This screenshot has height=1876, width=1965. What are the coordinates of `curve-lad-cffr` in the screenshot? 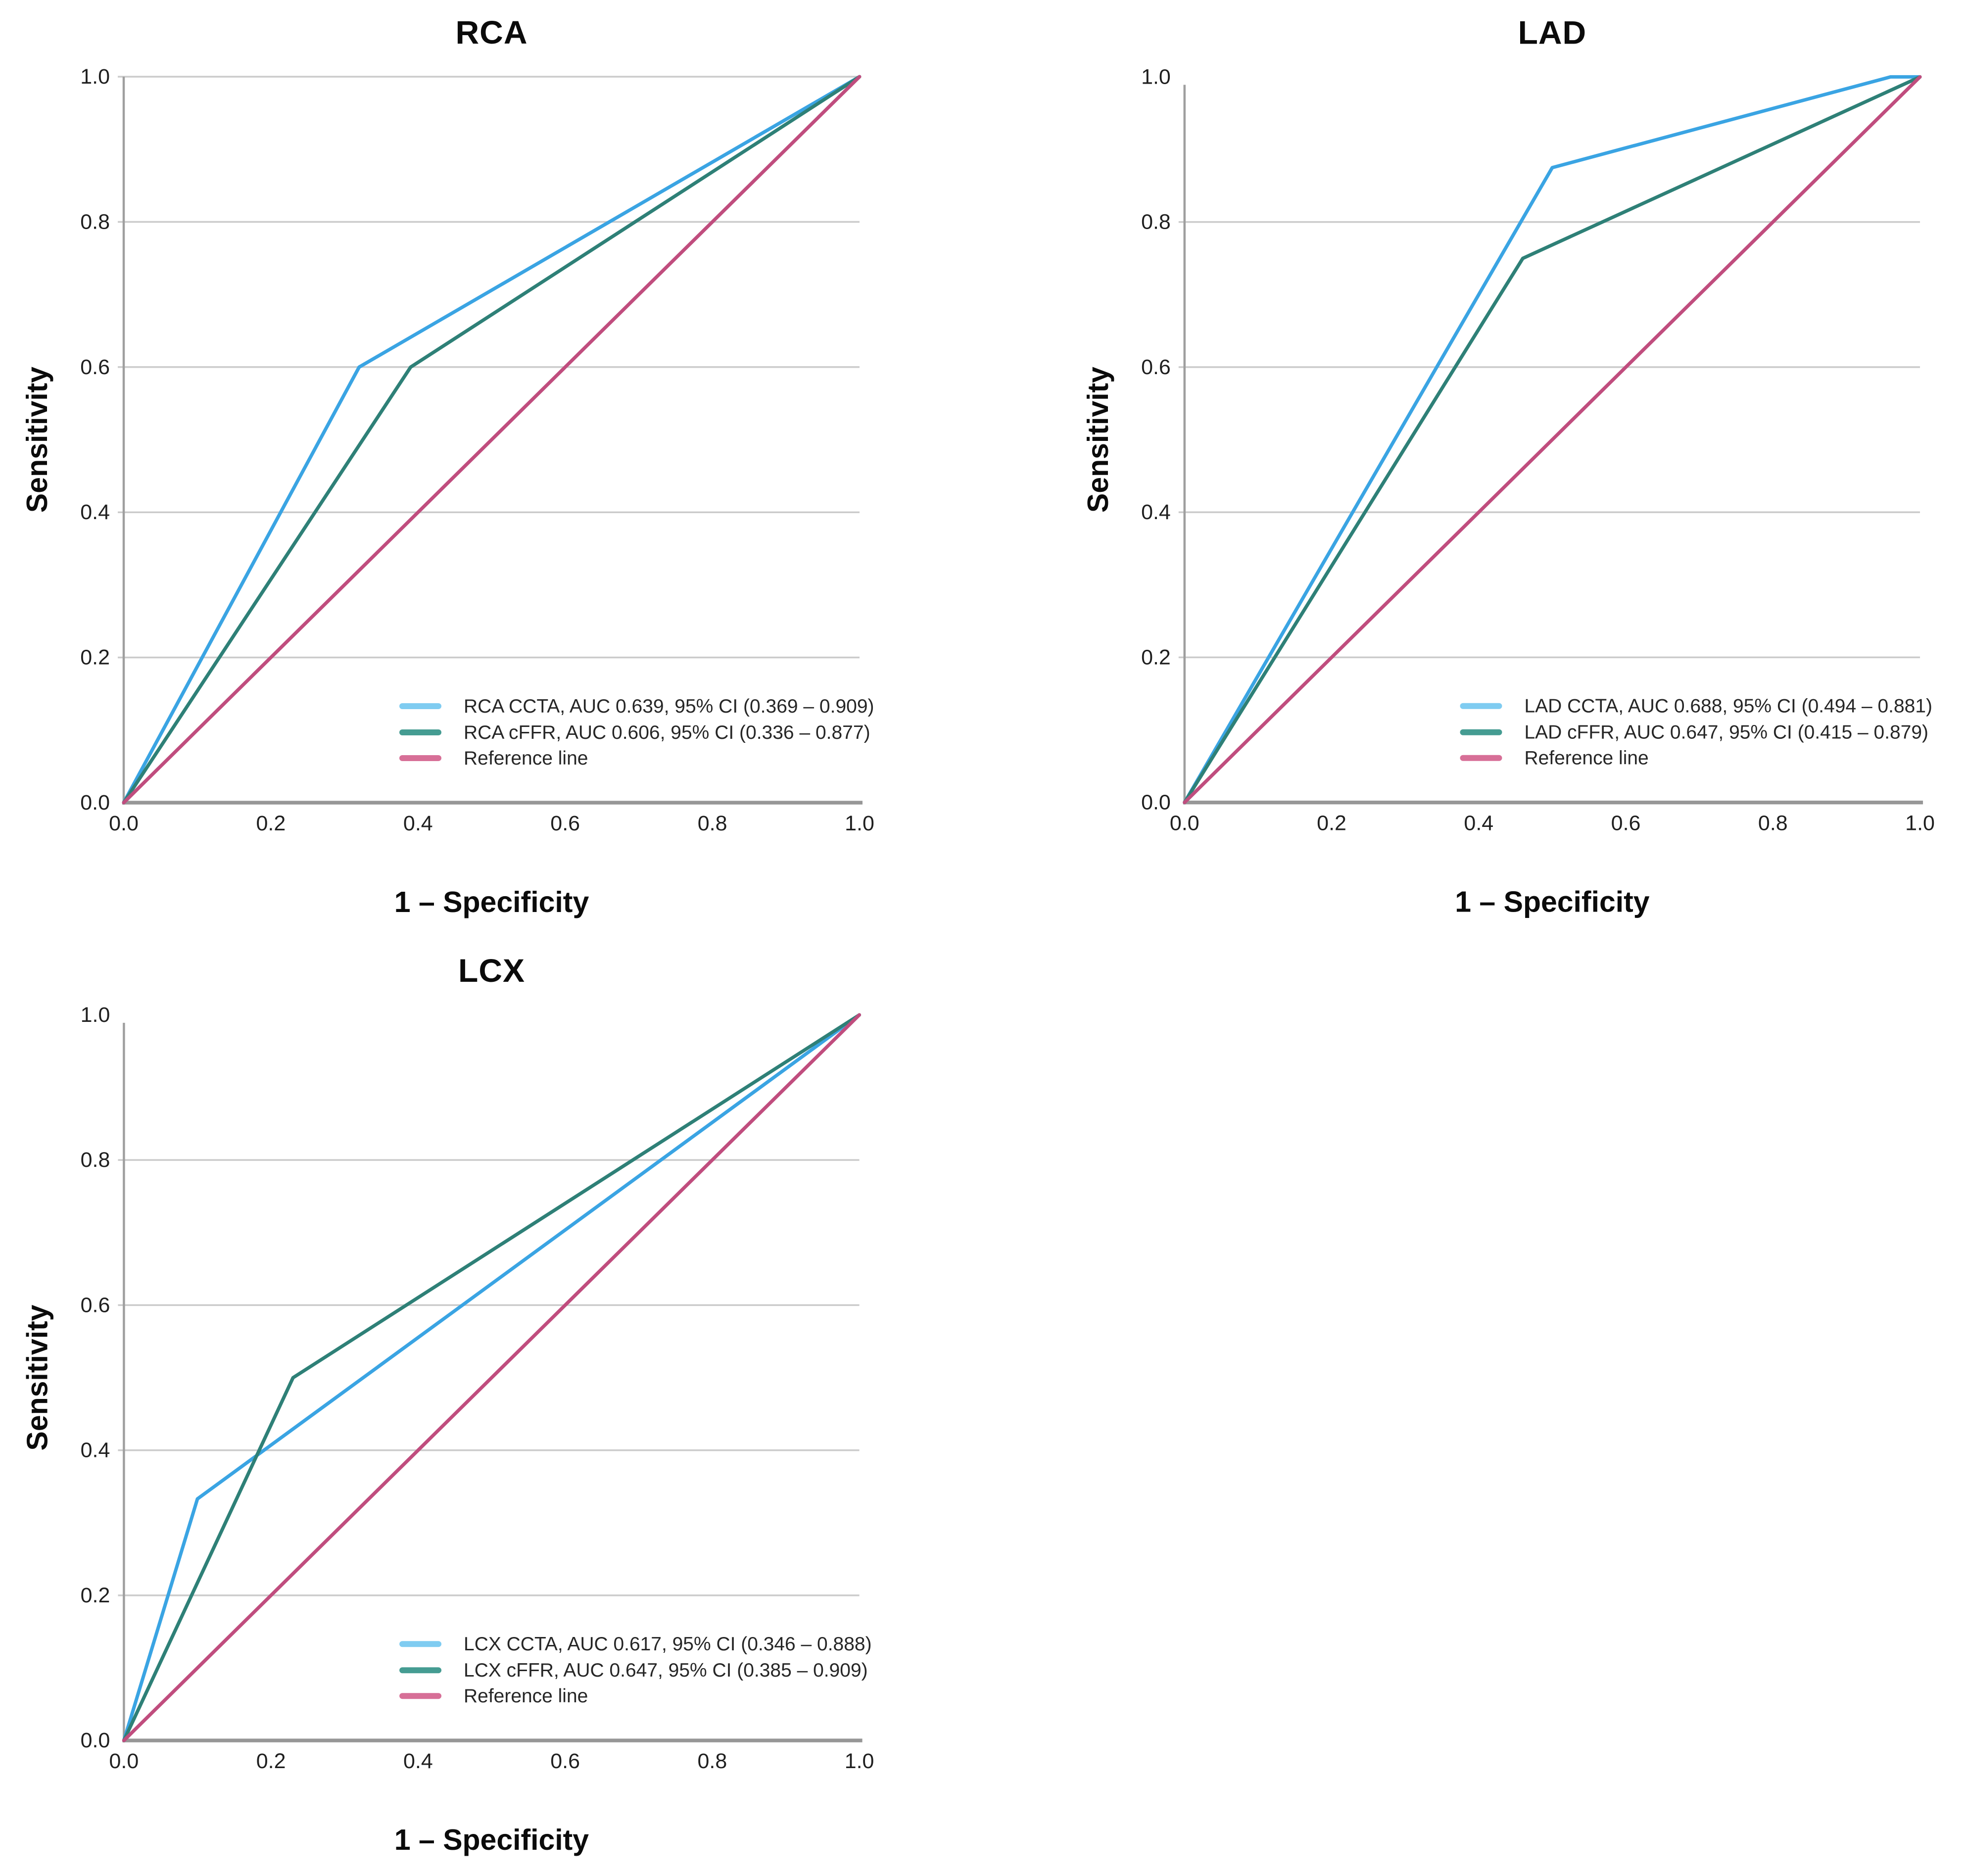 It's located at (1552, 440).